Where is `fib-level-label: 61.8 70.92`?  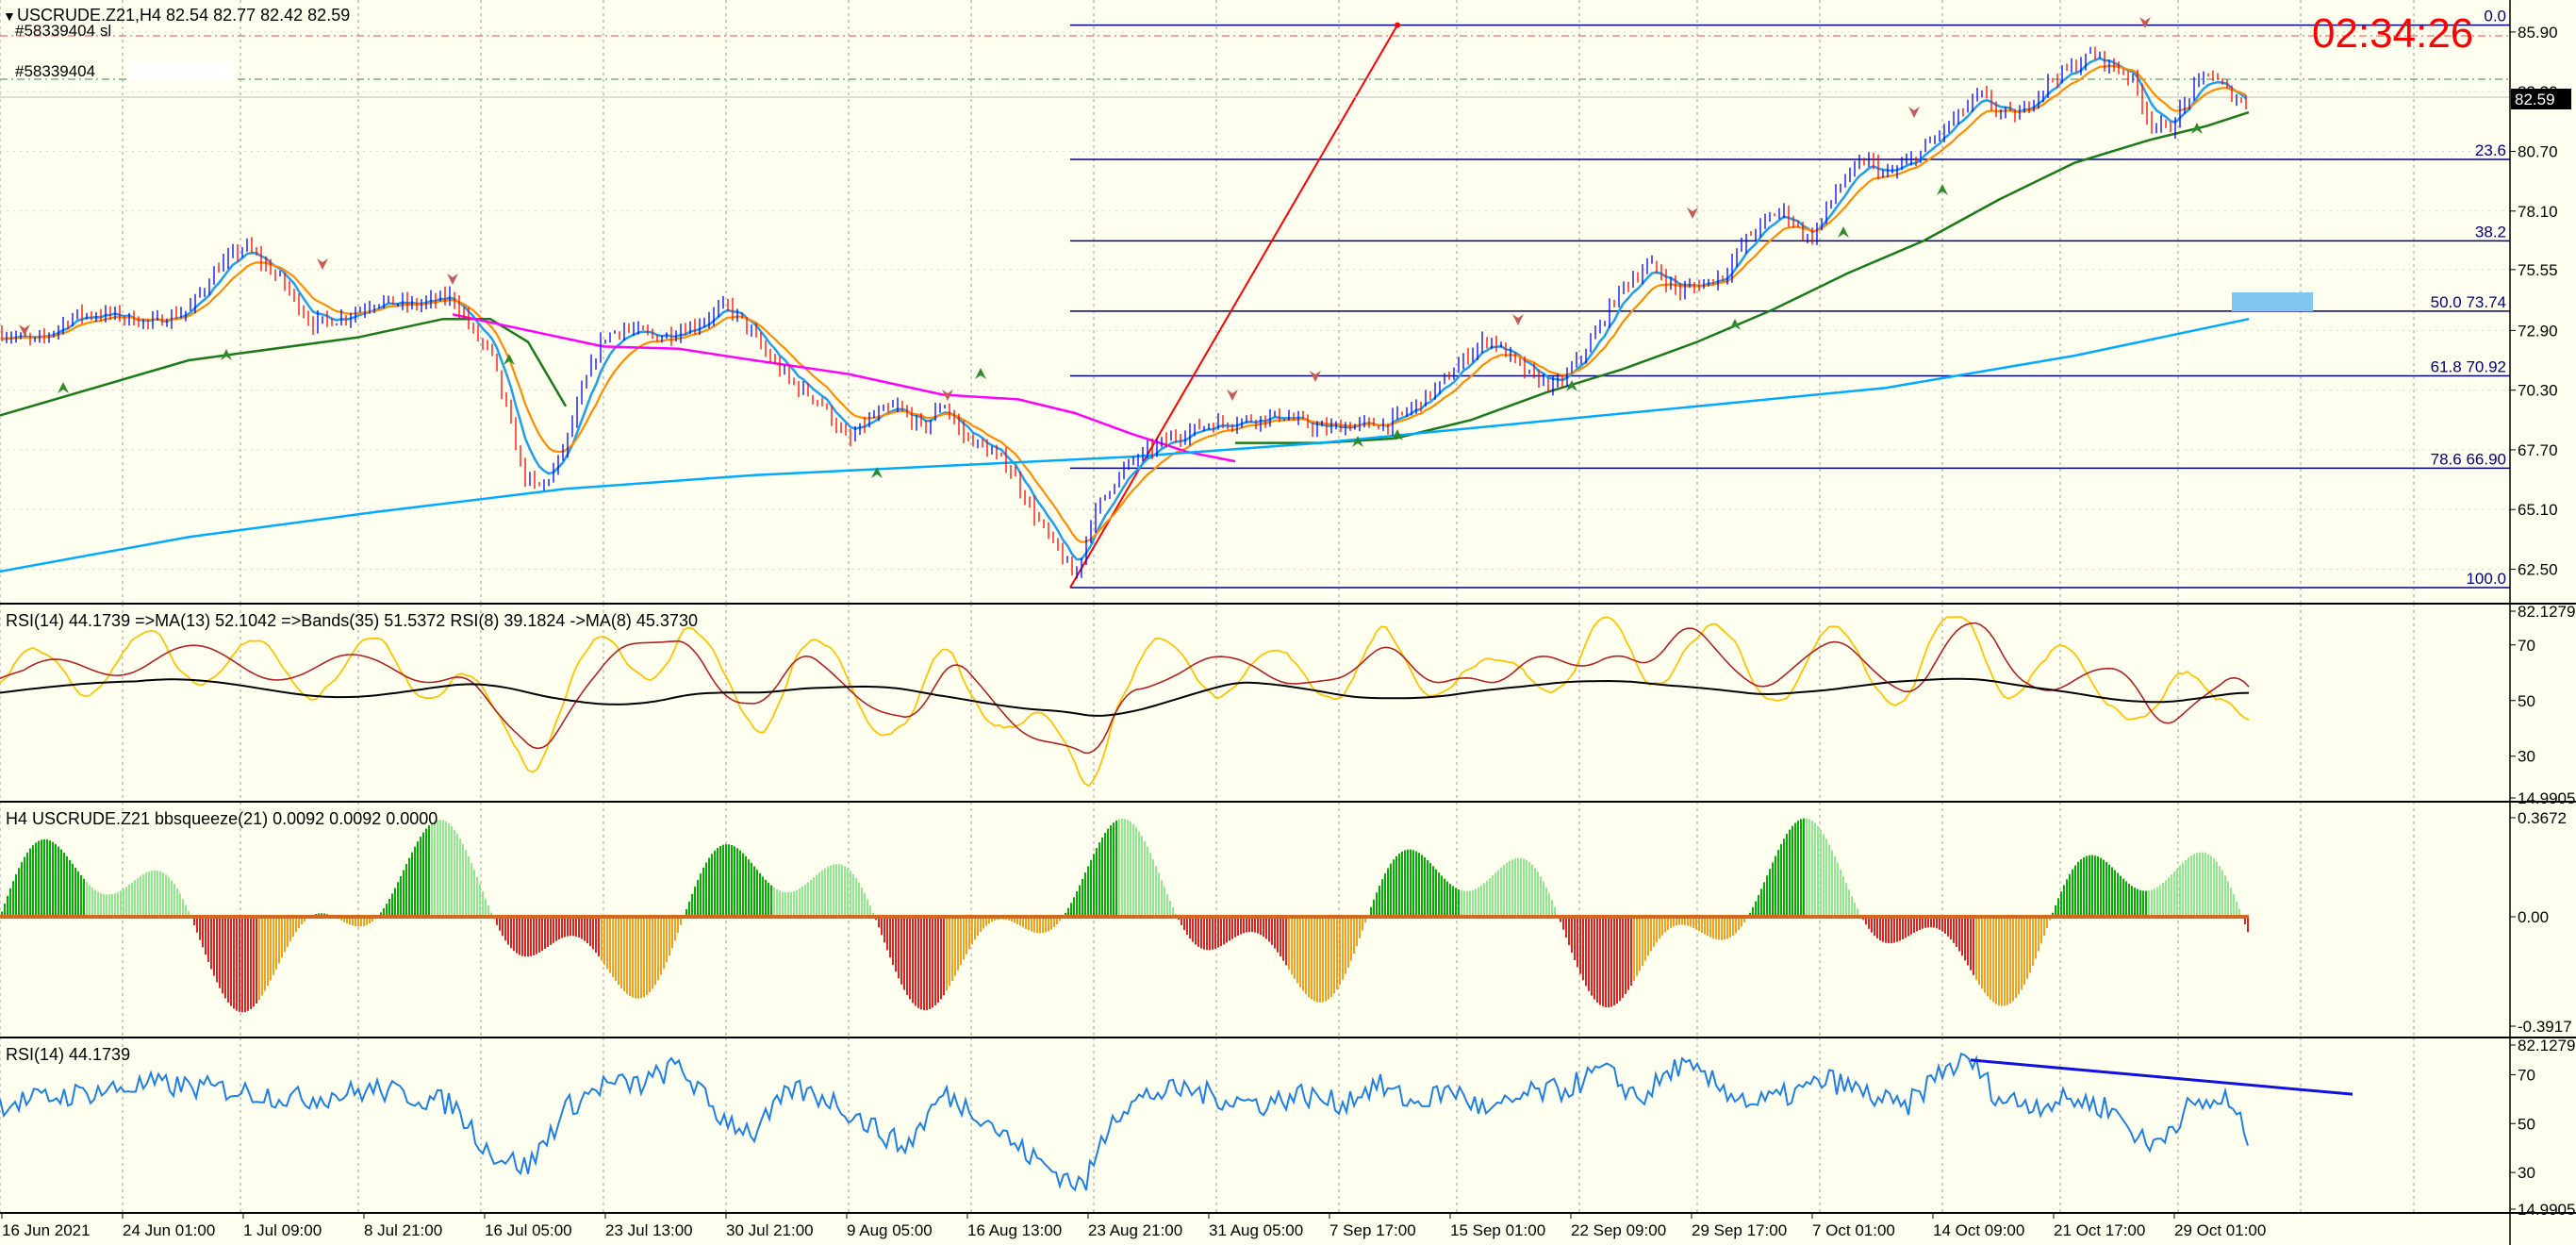
fib-level-label: 61.8 70.92 is located at coordinates (2468, 367).